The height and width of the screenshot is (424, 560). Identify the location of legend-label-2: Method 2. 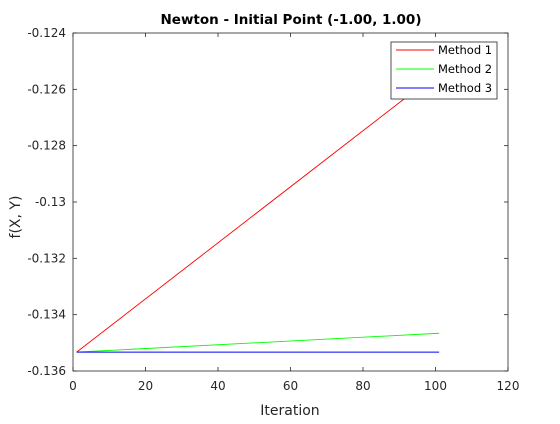
(465, 69).